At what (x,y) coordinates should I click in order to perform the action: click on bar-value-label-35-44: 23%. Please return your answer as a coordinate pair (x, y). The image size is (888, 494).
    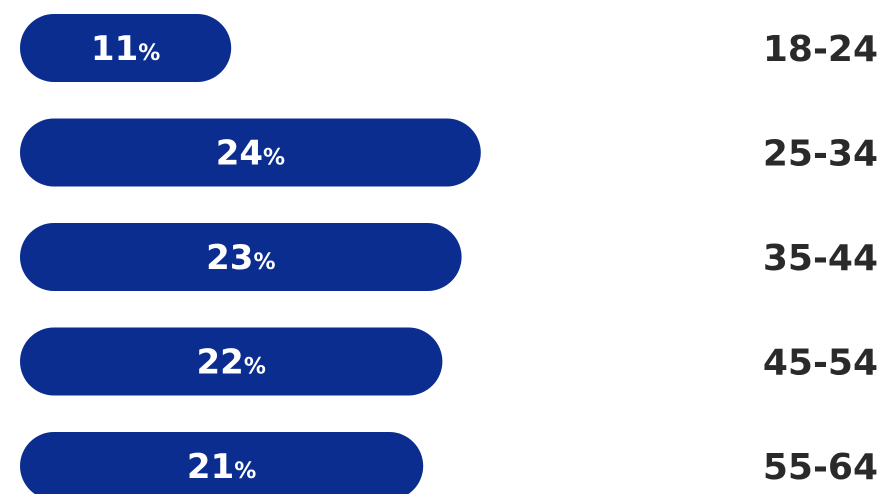
    Looking at the image, I should click on (240, 258).